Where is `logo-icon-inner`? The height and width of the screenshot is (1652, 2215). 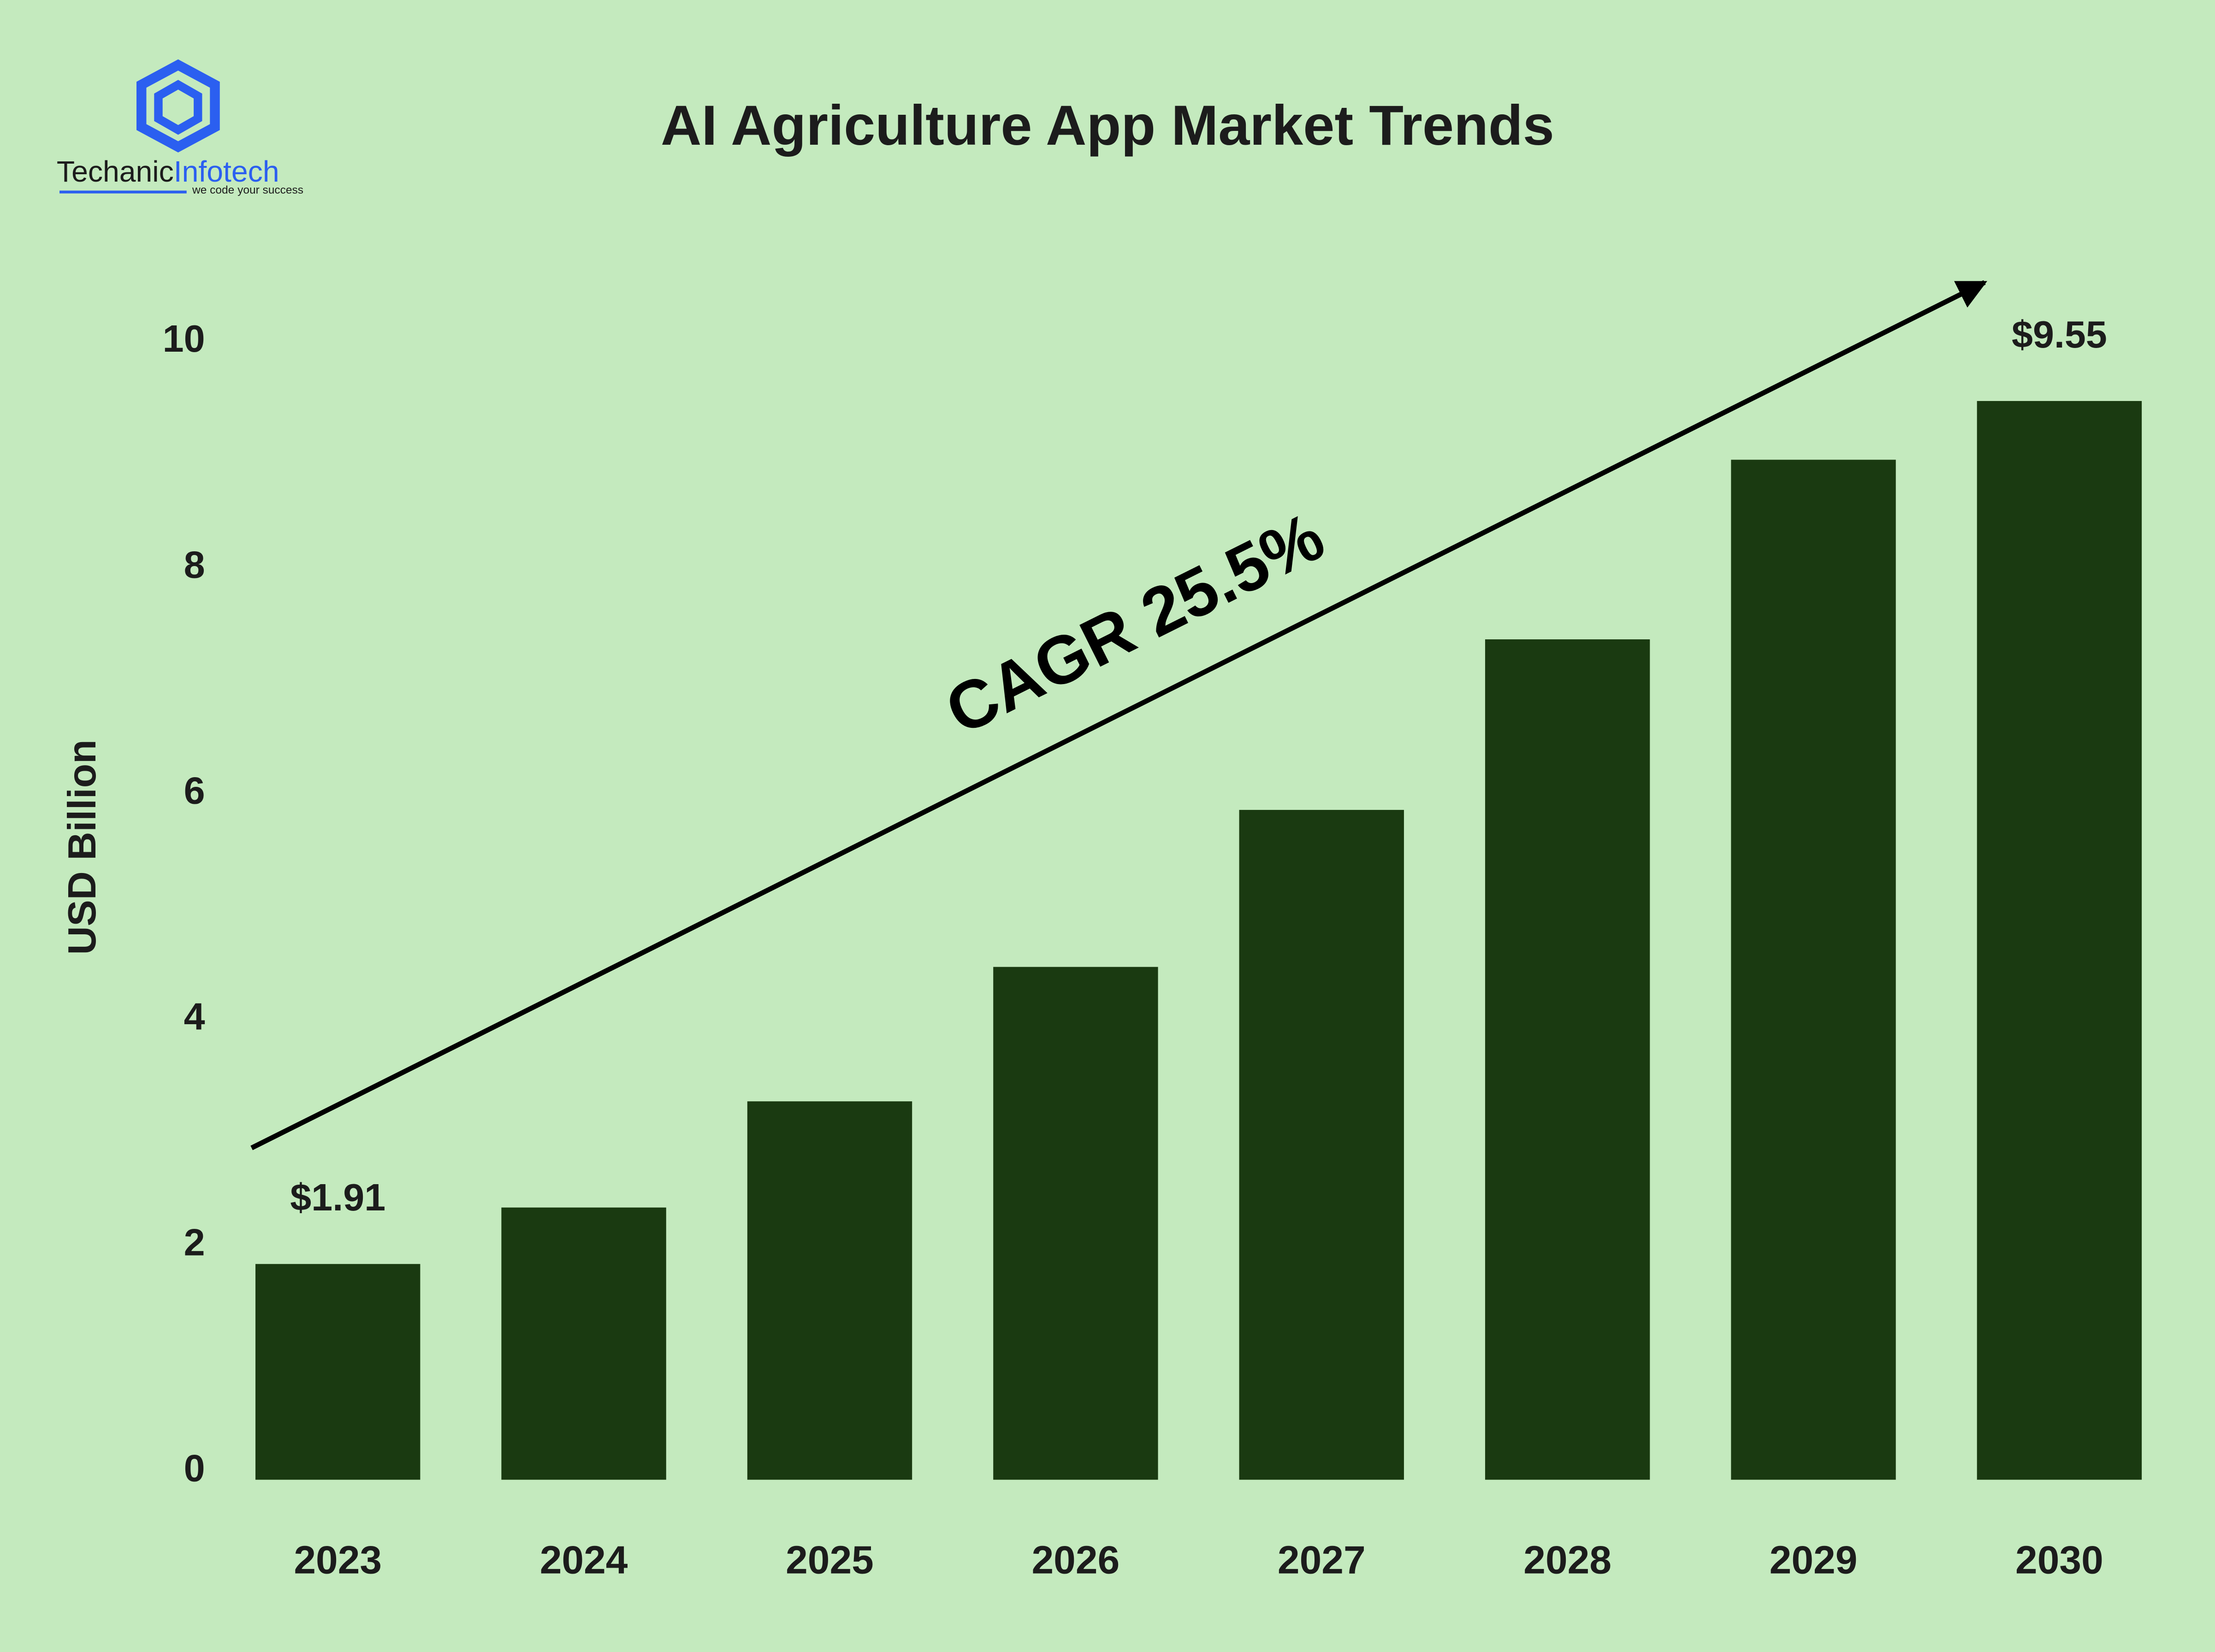 logo-icon-inner is located at coordinates (178, 107).